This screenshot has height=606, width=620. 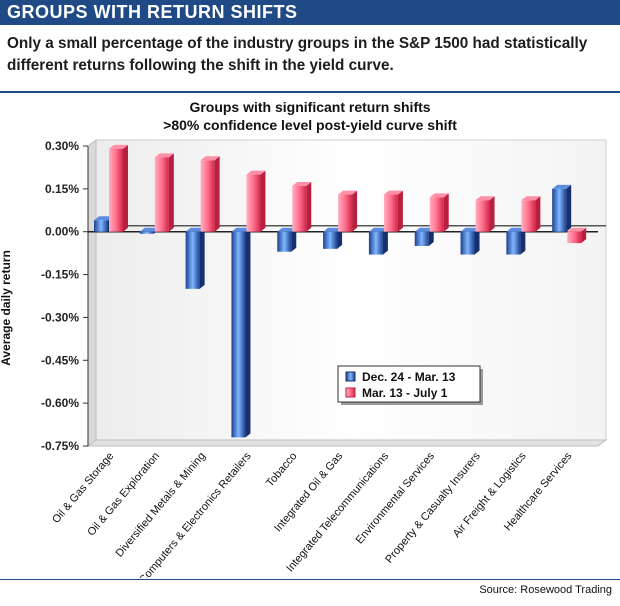 I want to click on y-tick-label: -0.45%, so click(x=60, y=360).